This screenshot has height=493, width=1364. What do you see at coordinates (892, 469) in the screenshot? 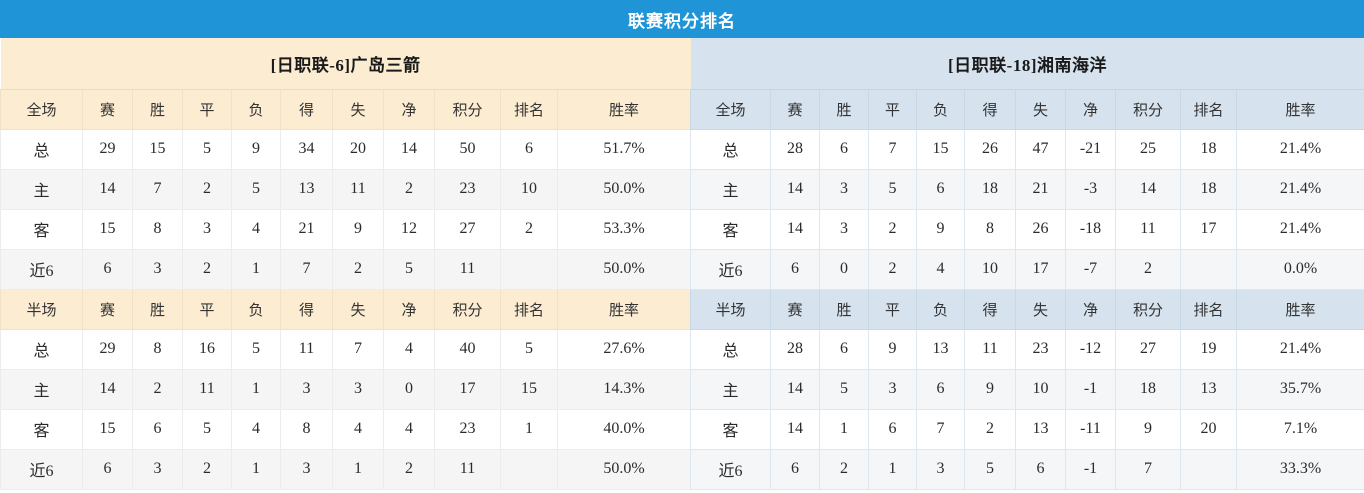
I see `cell-drawn: 1` at bounding box center [892, 469].